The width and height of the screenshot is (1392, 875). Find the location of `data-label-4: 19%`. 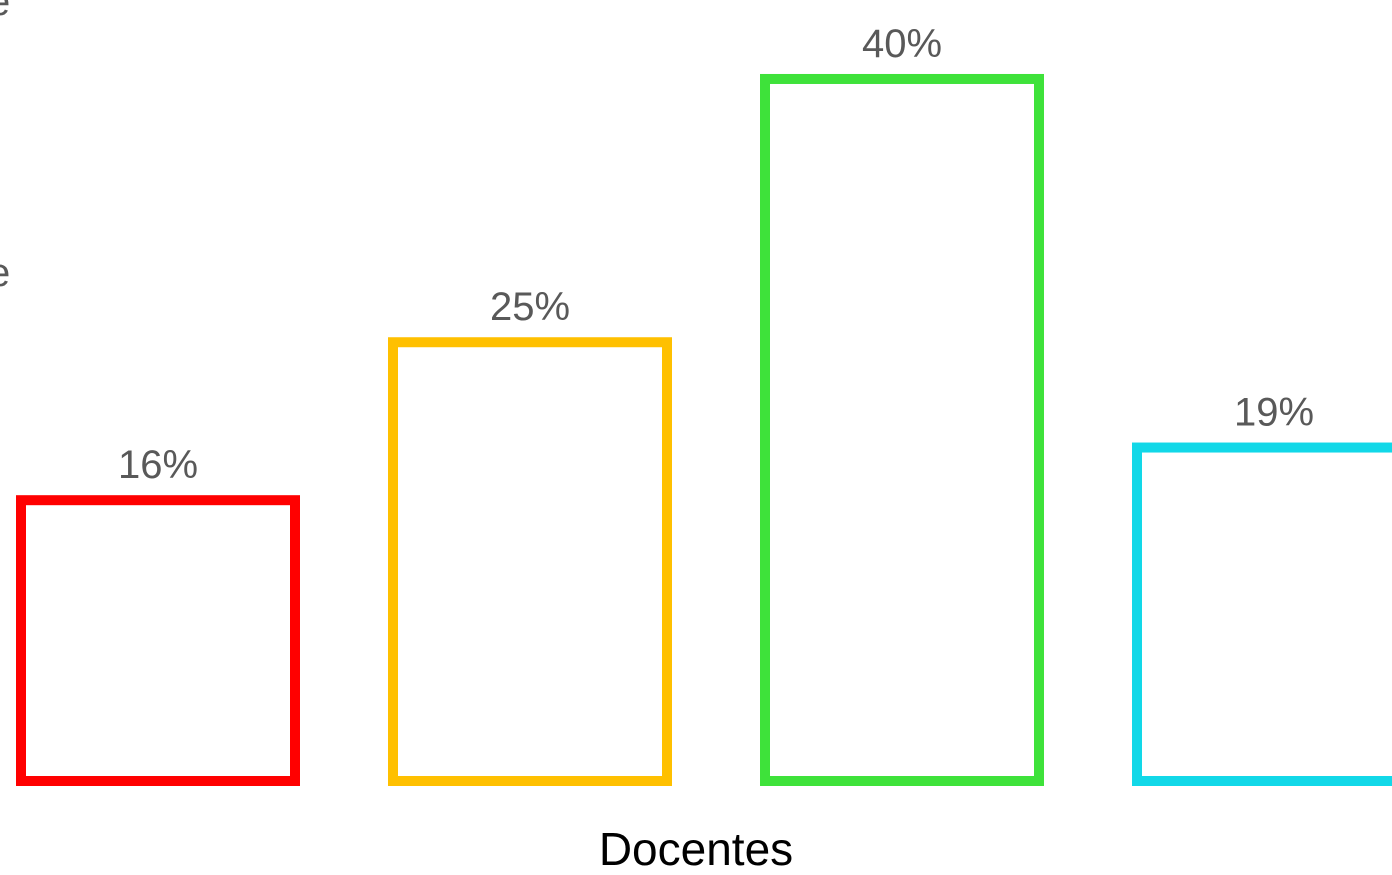

data-label-4: 19% is located at coordinates (1274, 413).